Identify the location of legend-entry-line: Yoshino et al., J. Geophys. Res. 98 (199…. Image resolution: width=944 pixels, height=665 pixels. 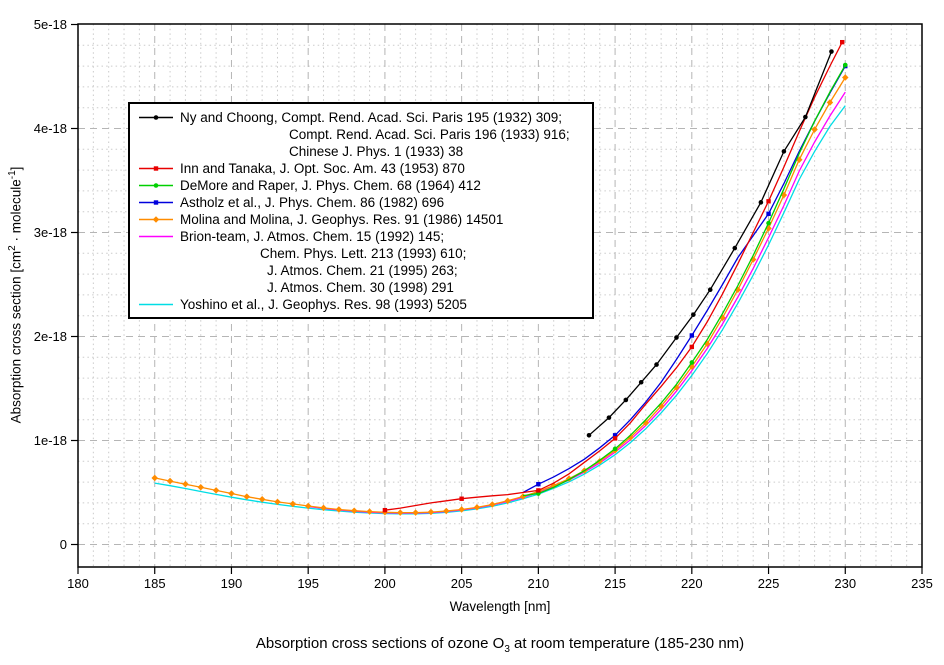
(323, 304).